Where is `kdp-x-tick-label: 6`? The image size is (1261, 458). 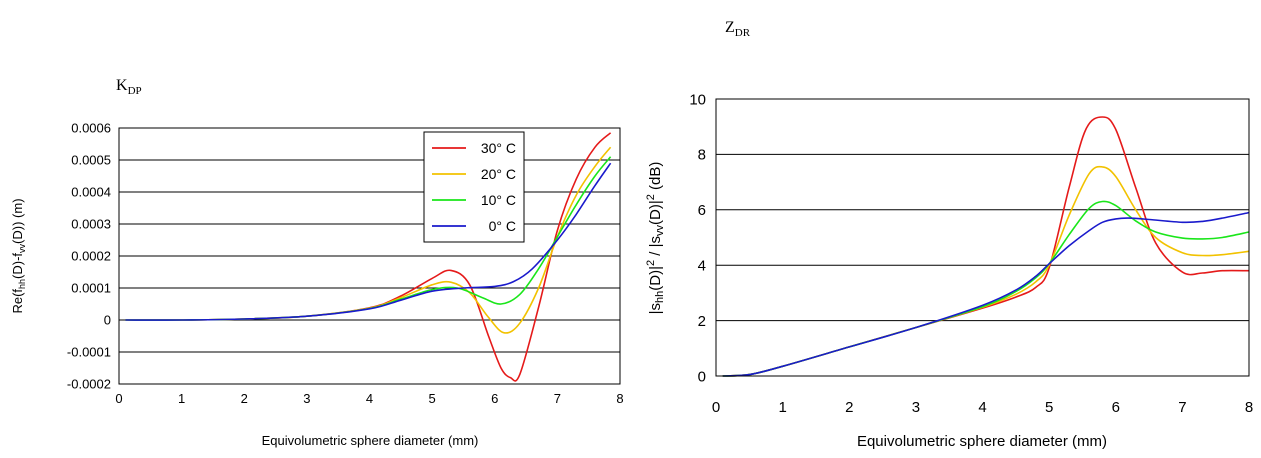 kdp-x-tick-label: 6 is located at coordinates (494, 398).